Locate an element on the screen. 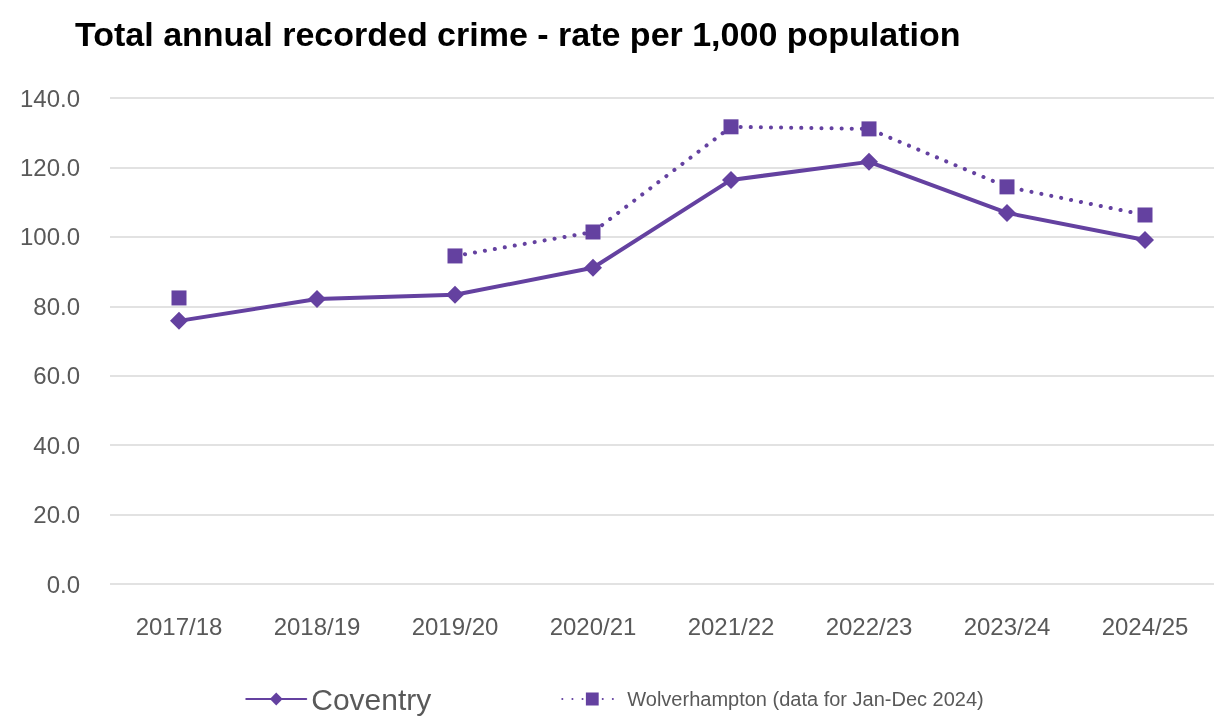  legend-label: Coventry is located at coordinates (371, 699).